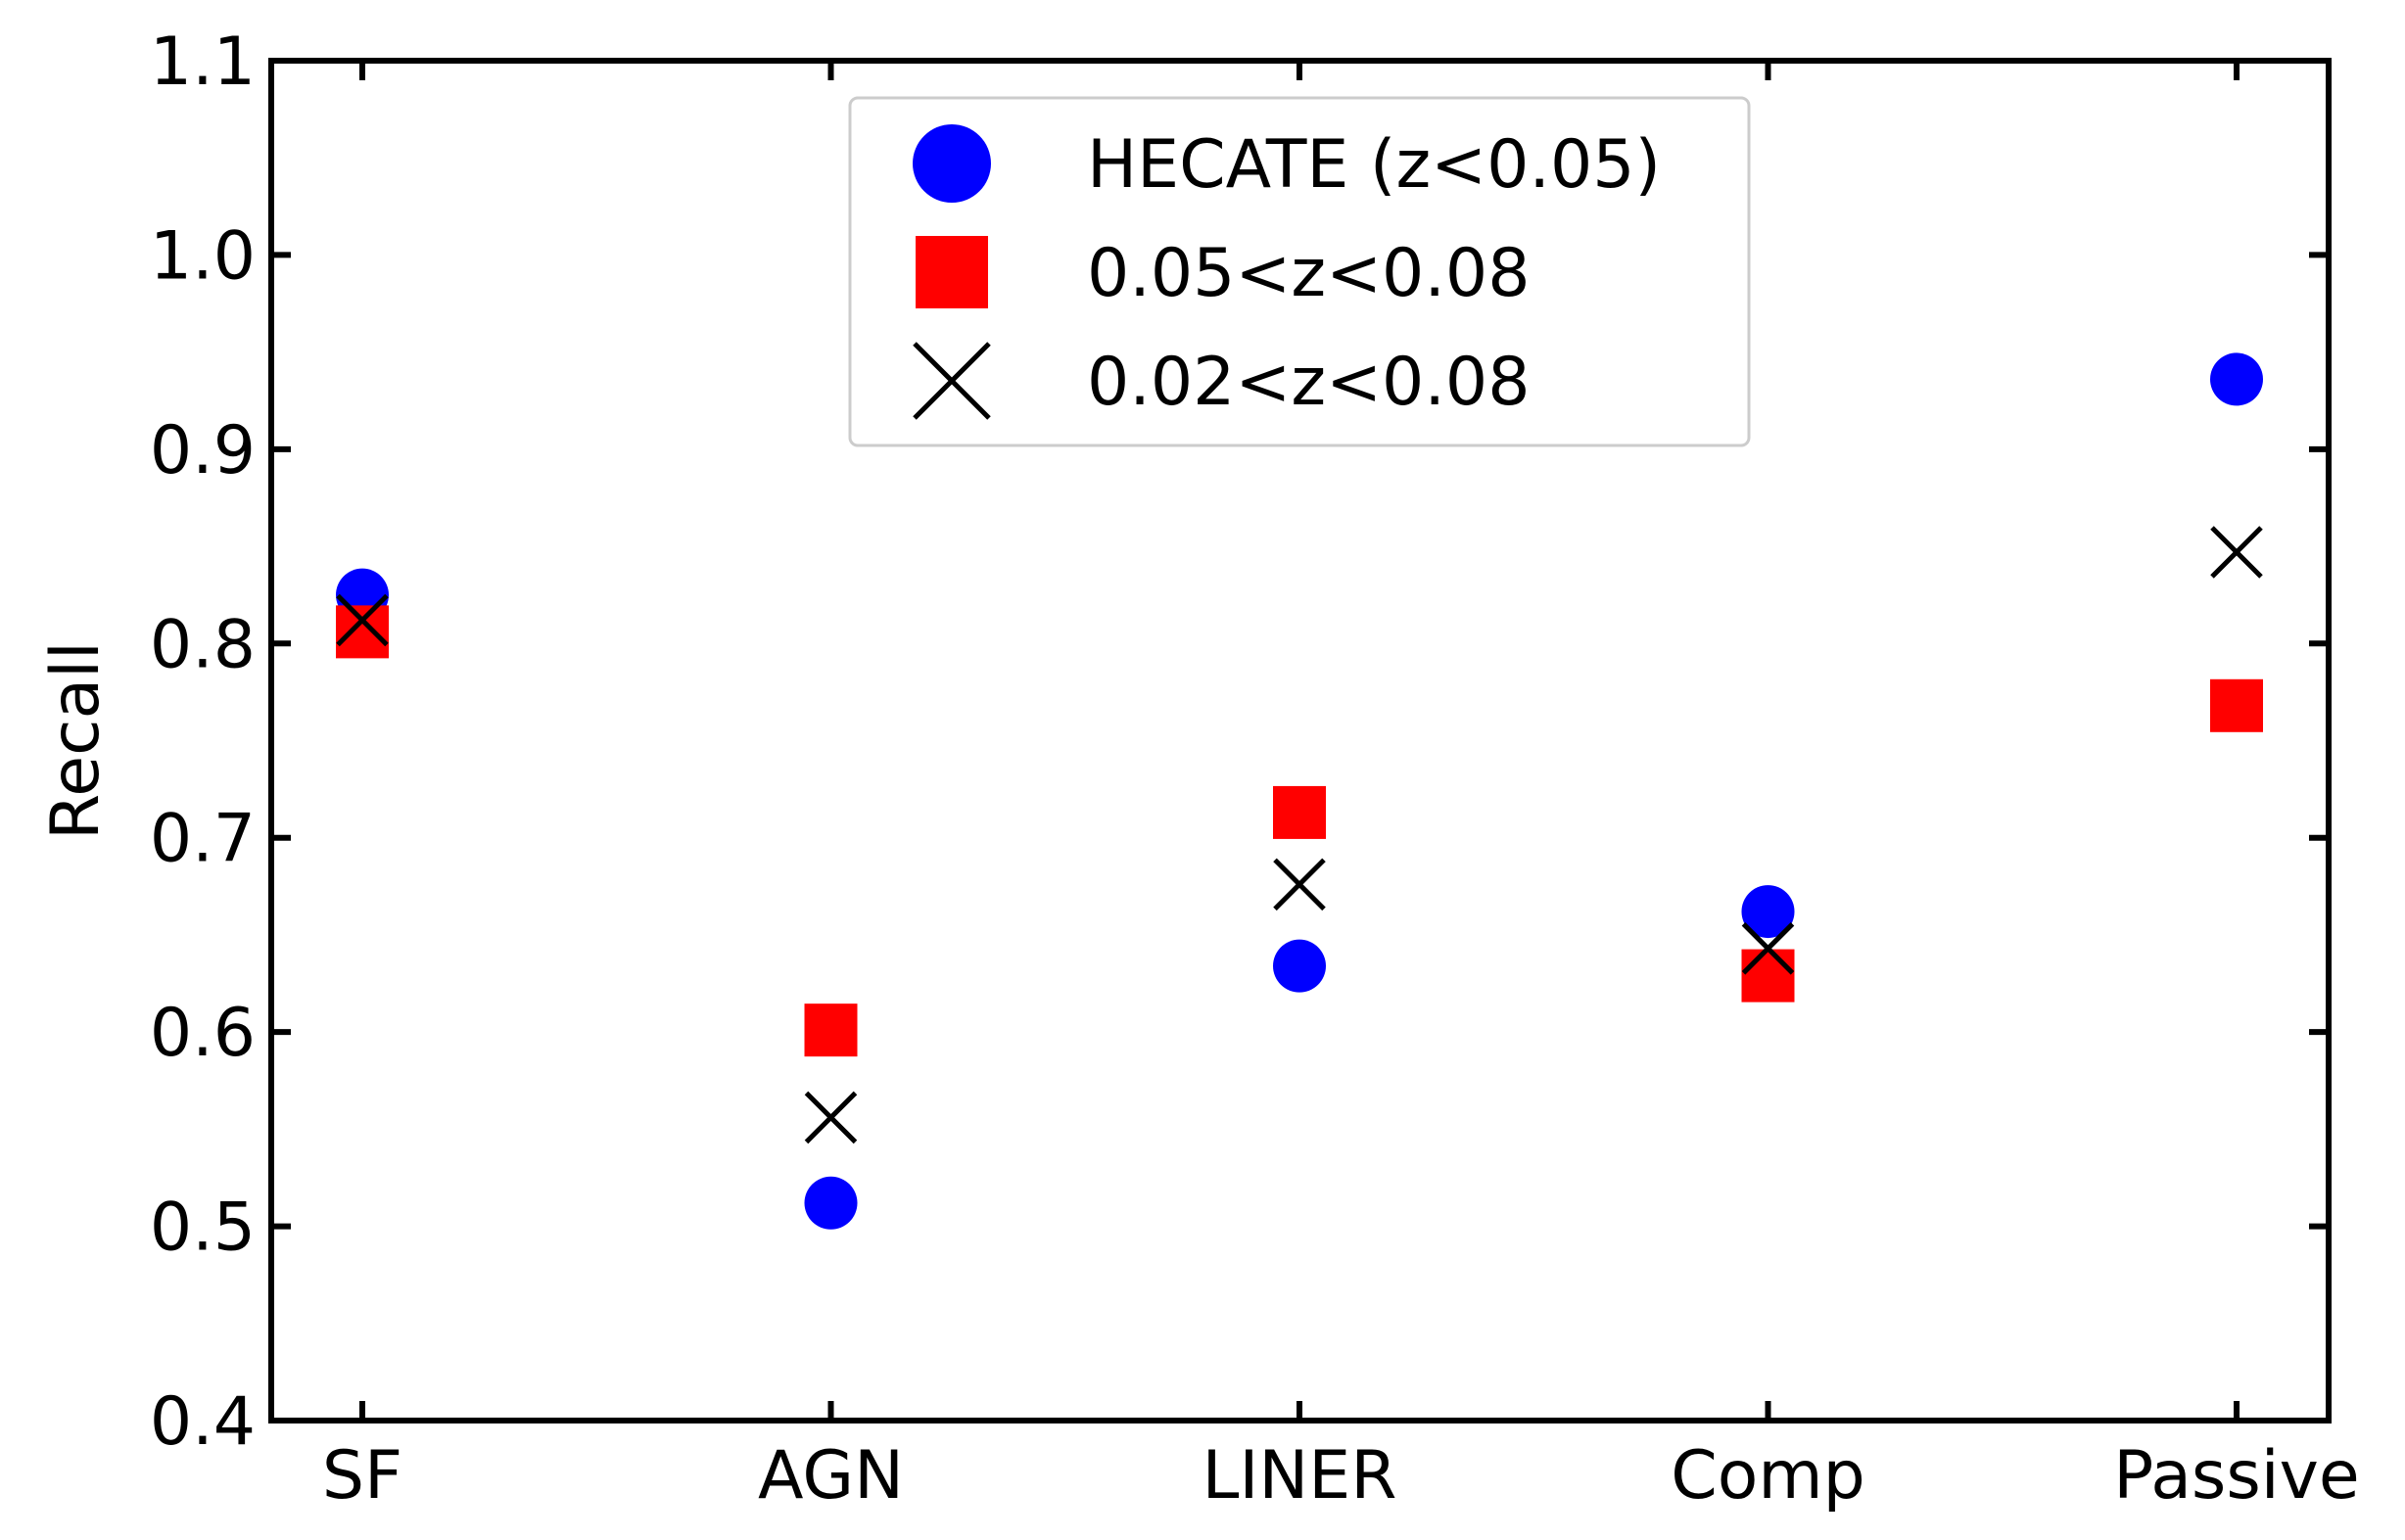  Describe the element at coordinates (203, 1422) in the screenshot. I see `y-tick-label: 0.4` at that location.